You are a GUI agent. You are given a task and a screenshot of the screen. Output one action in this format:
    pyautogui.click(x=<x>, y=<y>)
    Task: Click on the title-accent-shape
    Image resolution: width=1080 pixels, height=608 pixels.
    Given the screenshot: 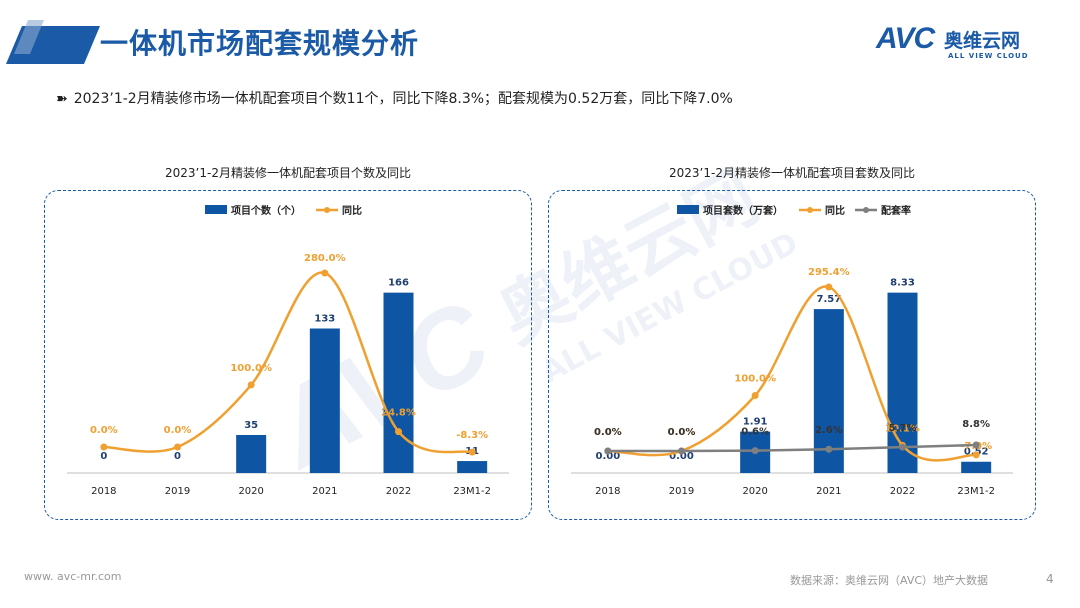 What is the action you would take?
    pyautogui.click(x=53, y=42)
    